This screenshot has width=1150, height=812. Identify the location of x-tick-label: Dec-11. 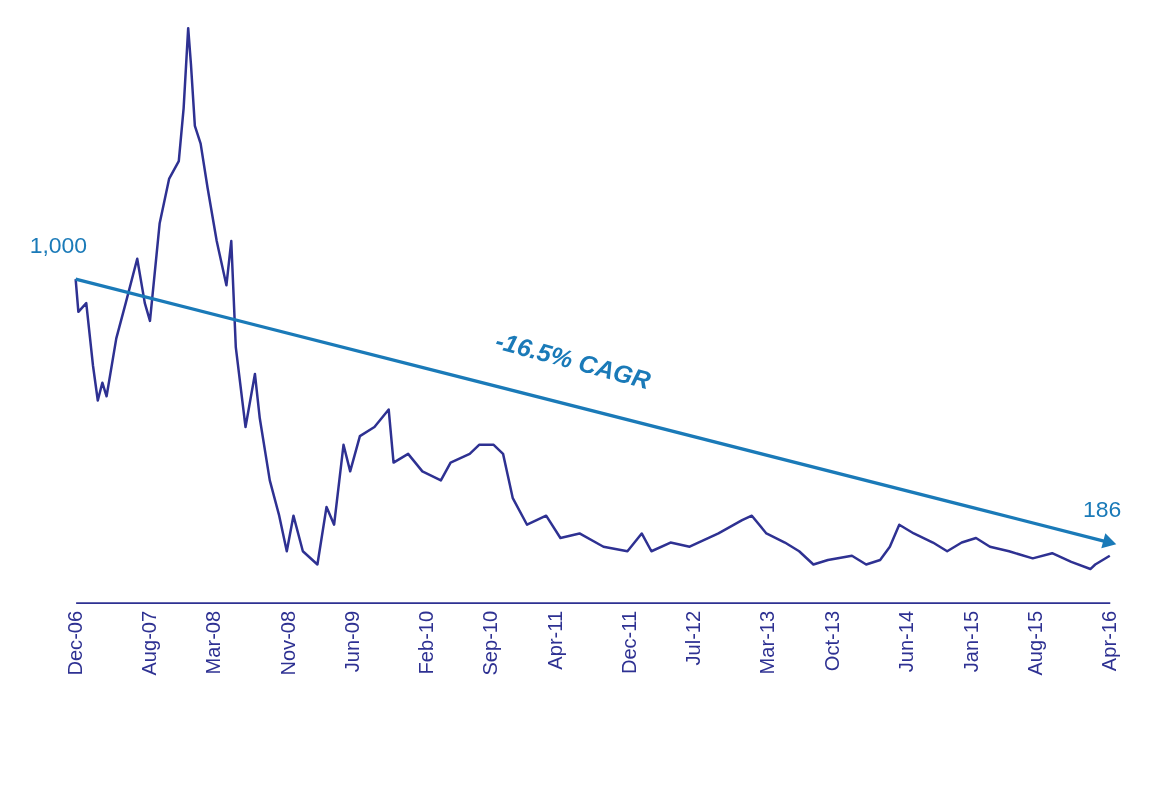
(628, 642).